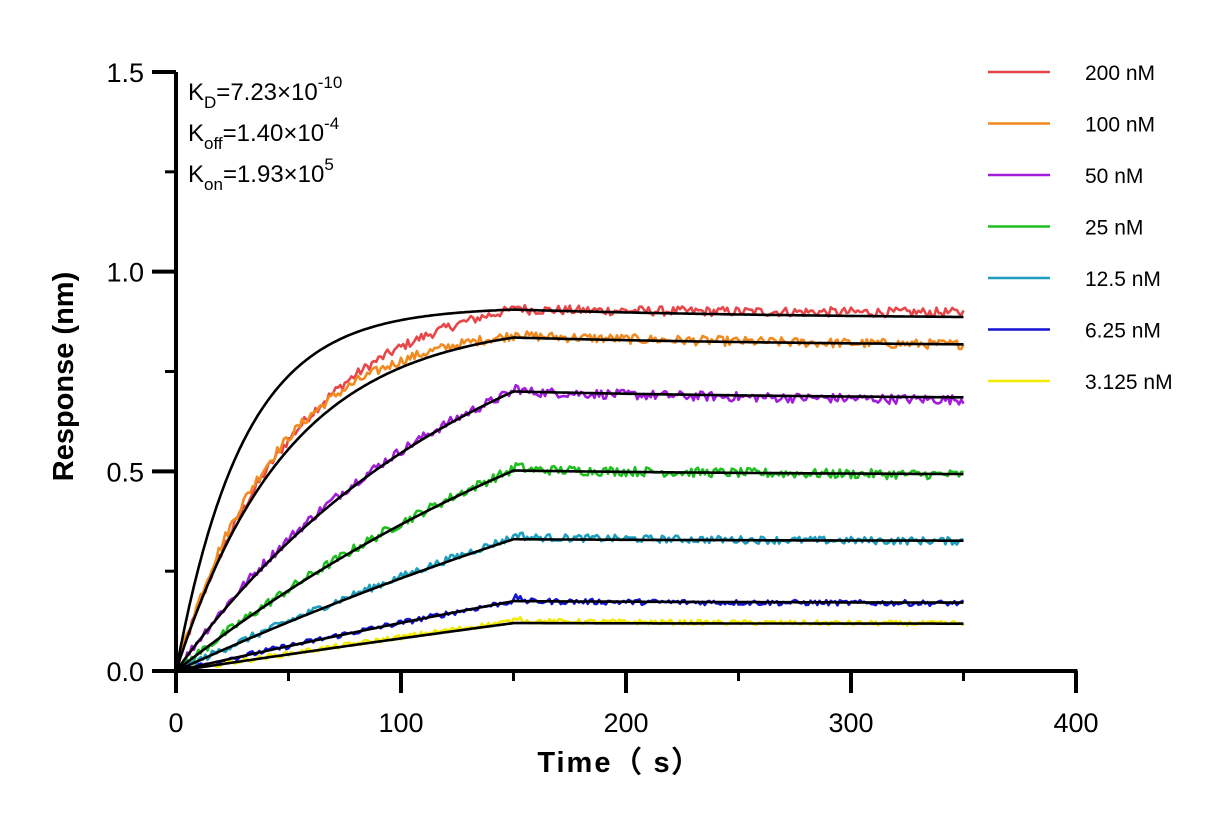 This screenshot has width=1232, height=825. Describe the element at coordinates (125, 472) in the screenshot. I see `y-tick-label: 0.5` at that location.